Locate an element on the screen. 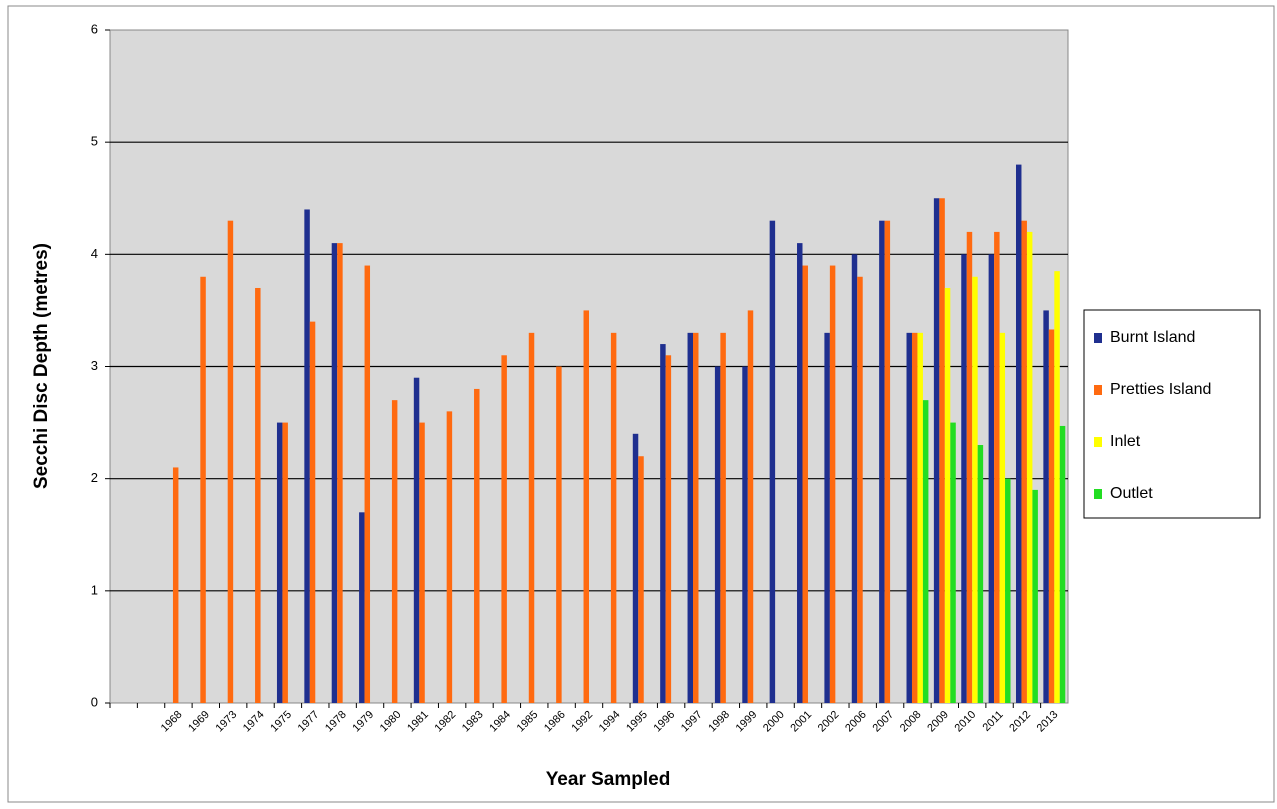 This screenshot has width=1277, height=809. x-axis-title: Year Sampled is located at coordinates (608, 779).